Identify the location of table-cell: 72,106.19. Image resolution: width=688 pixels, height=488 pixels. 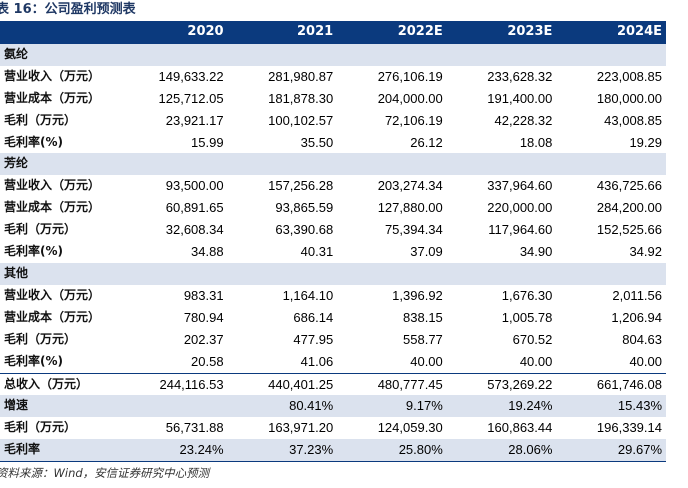
(413, 120).